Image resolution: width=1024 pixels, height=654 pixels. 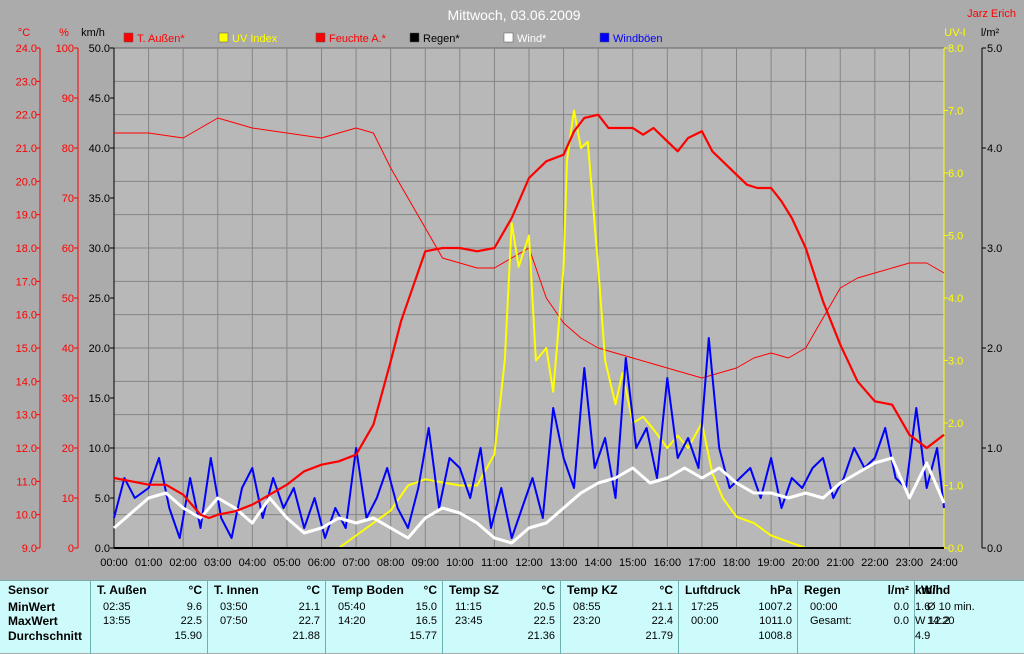 What do you see at coordinates (705, 607) in the screenshot?
I see `stats-min-time: 17:25` at bounding box center [705, 607].